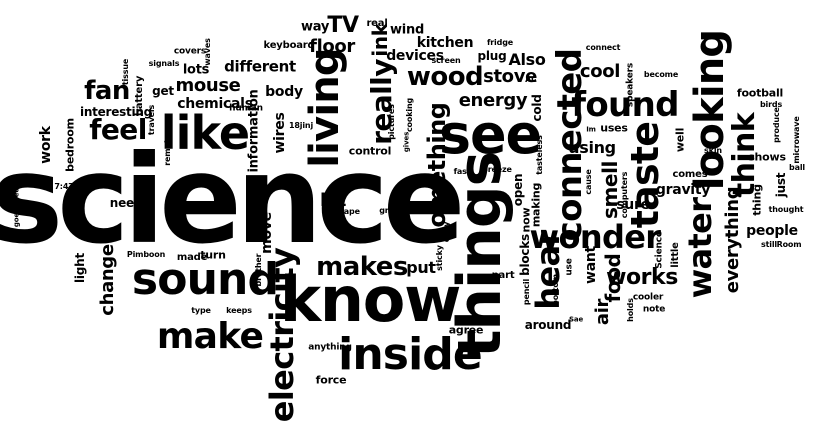 The width and height of the screenshot is (819, 421). What do you see at coordinates (107, 280) in the screenshot?
I see `word-change: change` at bounding box center [107, 280].